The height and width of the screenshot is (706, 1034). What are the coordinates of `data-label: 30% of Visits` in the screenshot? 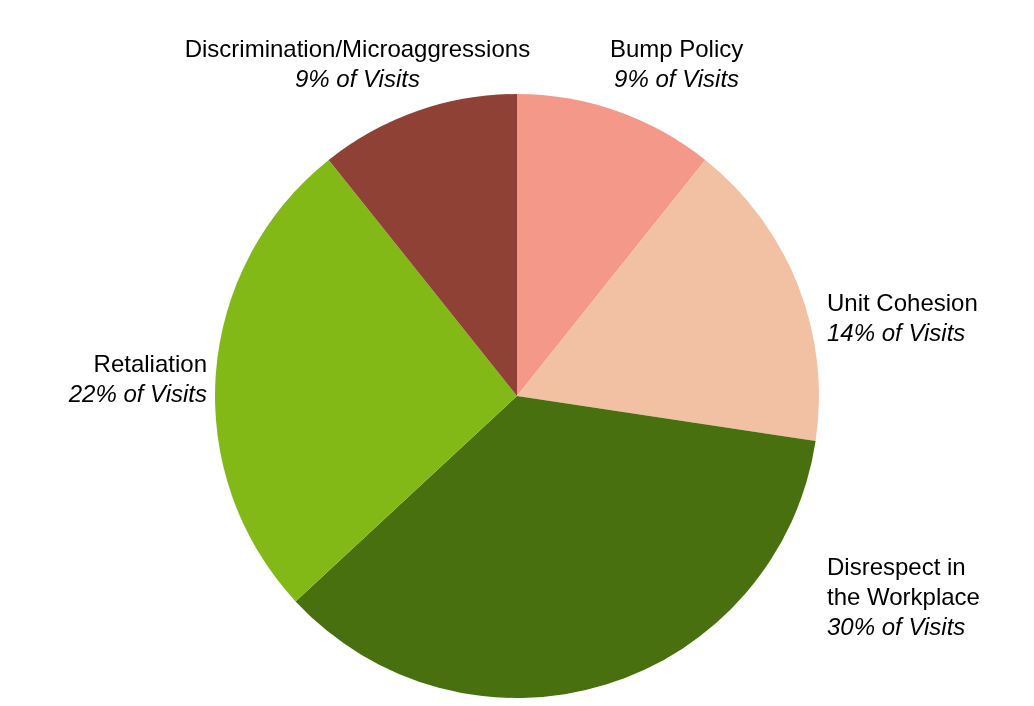 It's located at (896, 627).